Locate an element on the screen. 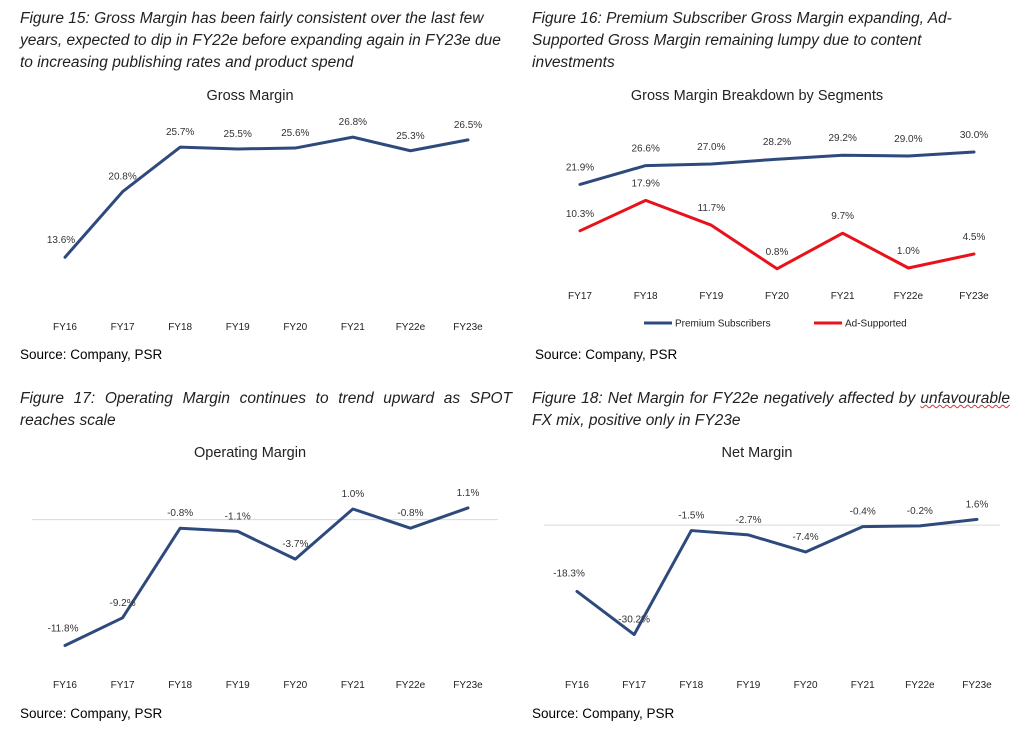 The height and width of the screenshot is (733, 1027). data-label: 0.8% is located at coordinates (777, 252).